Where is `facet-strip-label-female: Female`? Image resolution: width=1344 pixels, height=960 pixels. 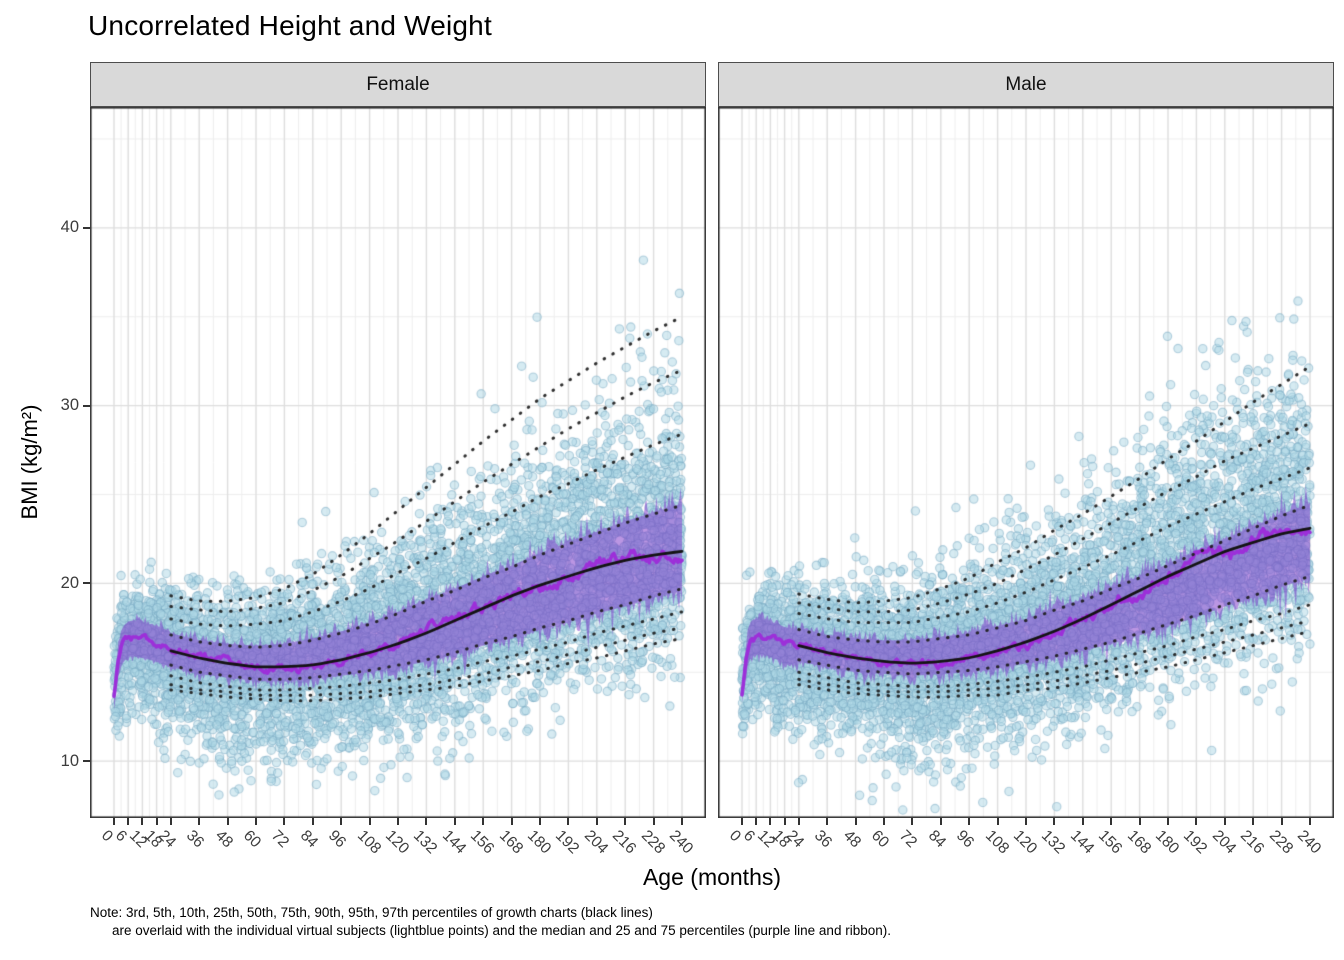 facet-strip-label-female: Female is located at coordinates (398, 84).